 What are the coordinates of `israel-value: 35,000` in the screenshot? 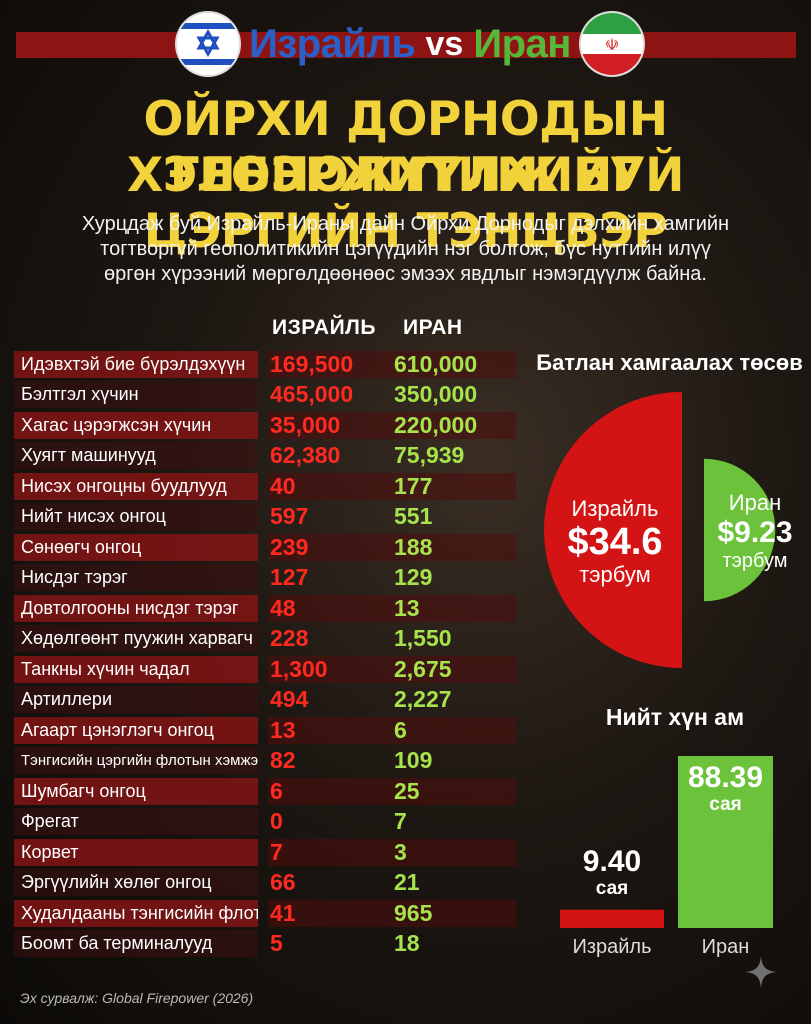 It's located at (329, 425).